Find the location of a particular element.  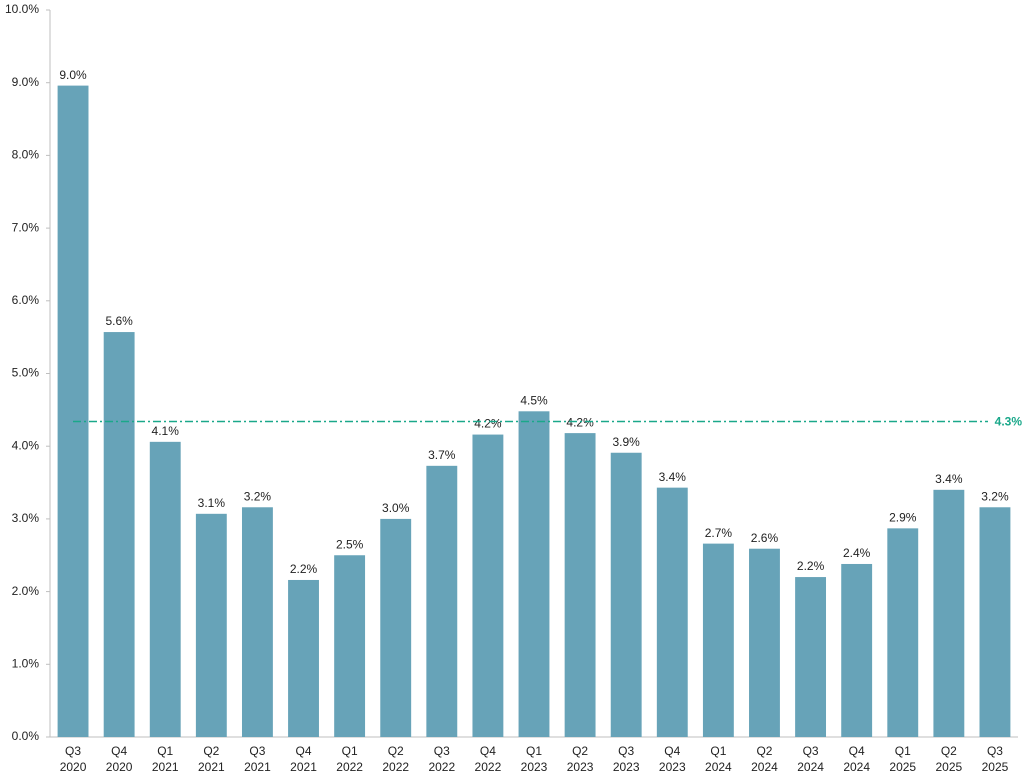

x-tick-label: Q3 2025 is located at coordinates (995, 759).